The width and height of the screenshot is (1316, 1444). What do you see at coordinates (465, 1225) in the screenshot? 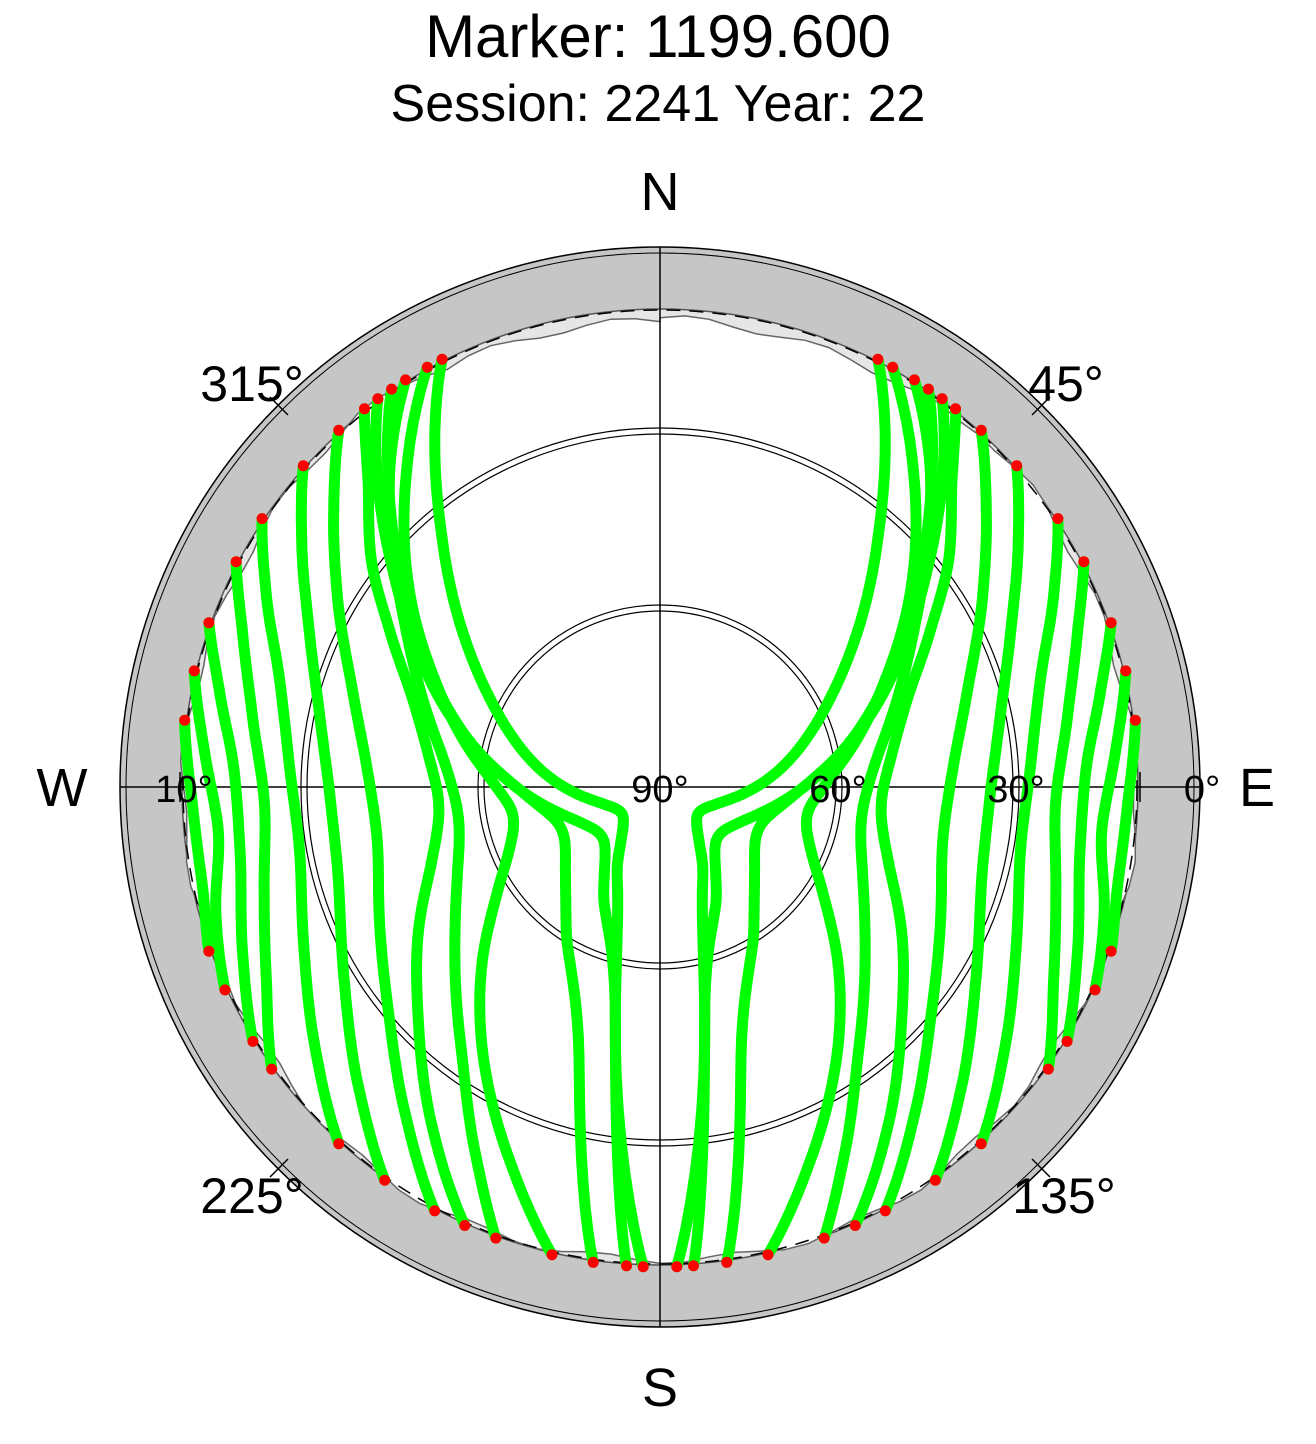
I see `track-16-end-point` at bounding box center [465, 1225].